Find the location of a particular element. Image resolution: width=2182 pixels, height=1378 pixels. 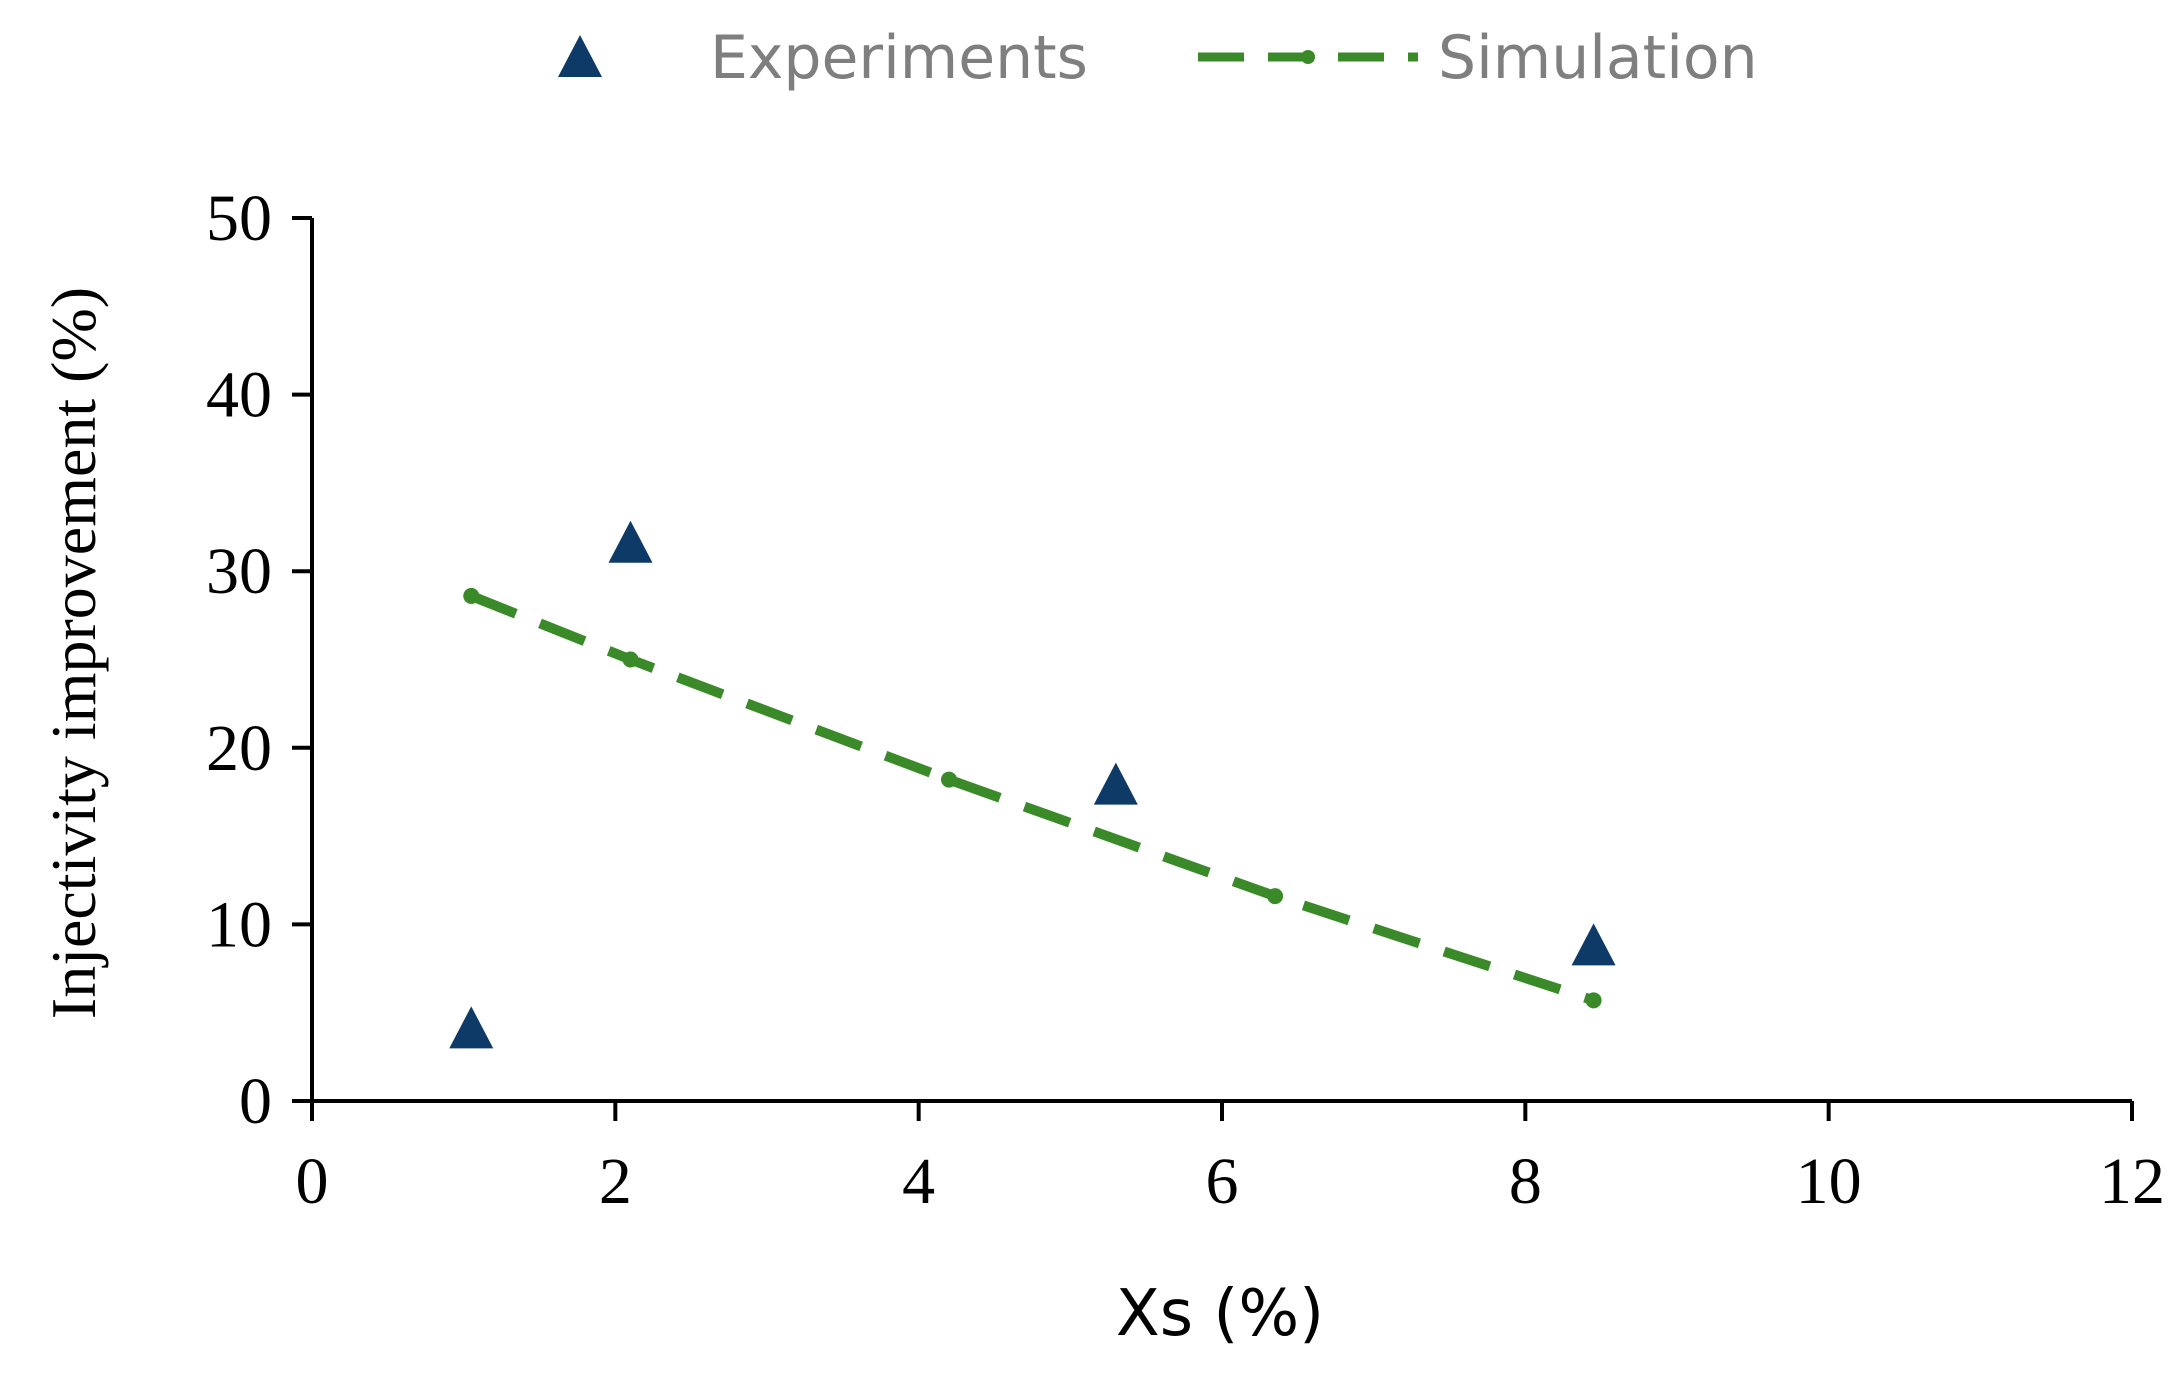

x-axis-ticks: 0 2 4 6 8 10 12 is located at coordinates (1230, 1159).